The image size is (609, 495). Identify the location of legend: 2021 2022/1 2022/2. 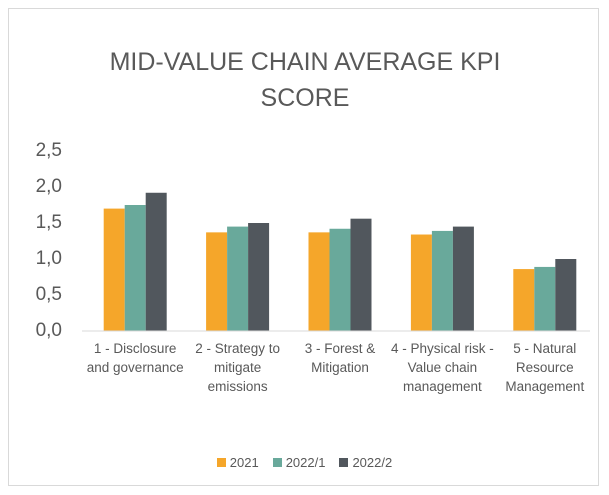
(304, 462).